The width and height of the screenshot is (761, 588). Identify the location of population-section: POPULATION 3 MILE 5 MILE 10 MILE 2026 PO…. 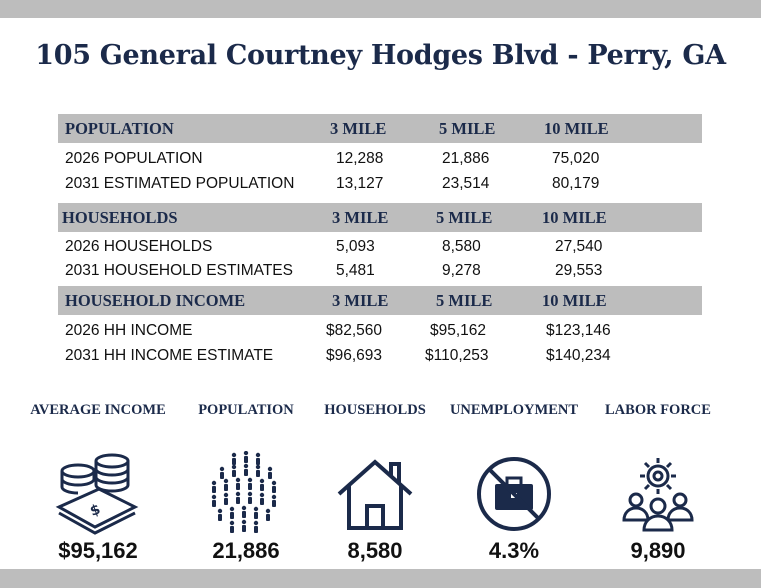
(380, 153).